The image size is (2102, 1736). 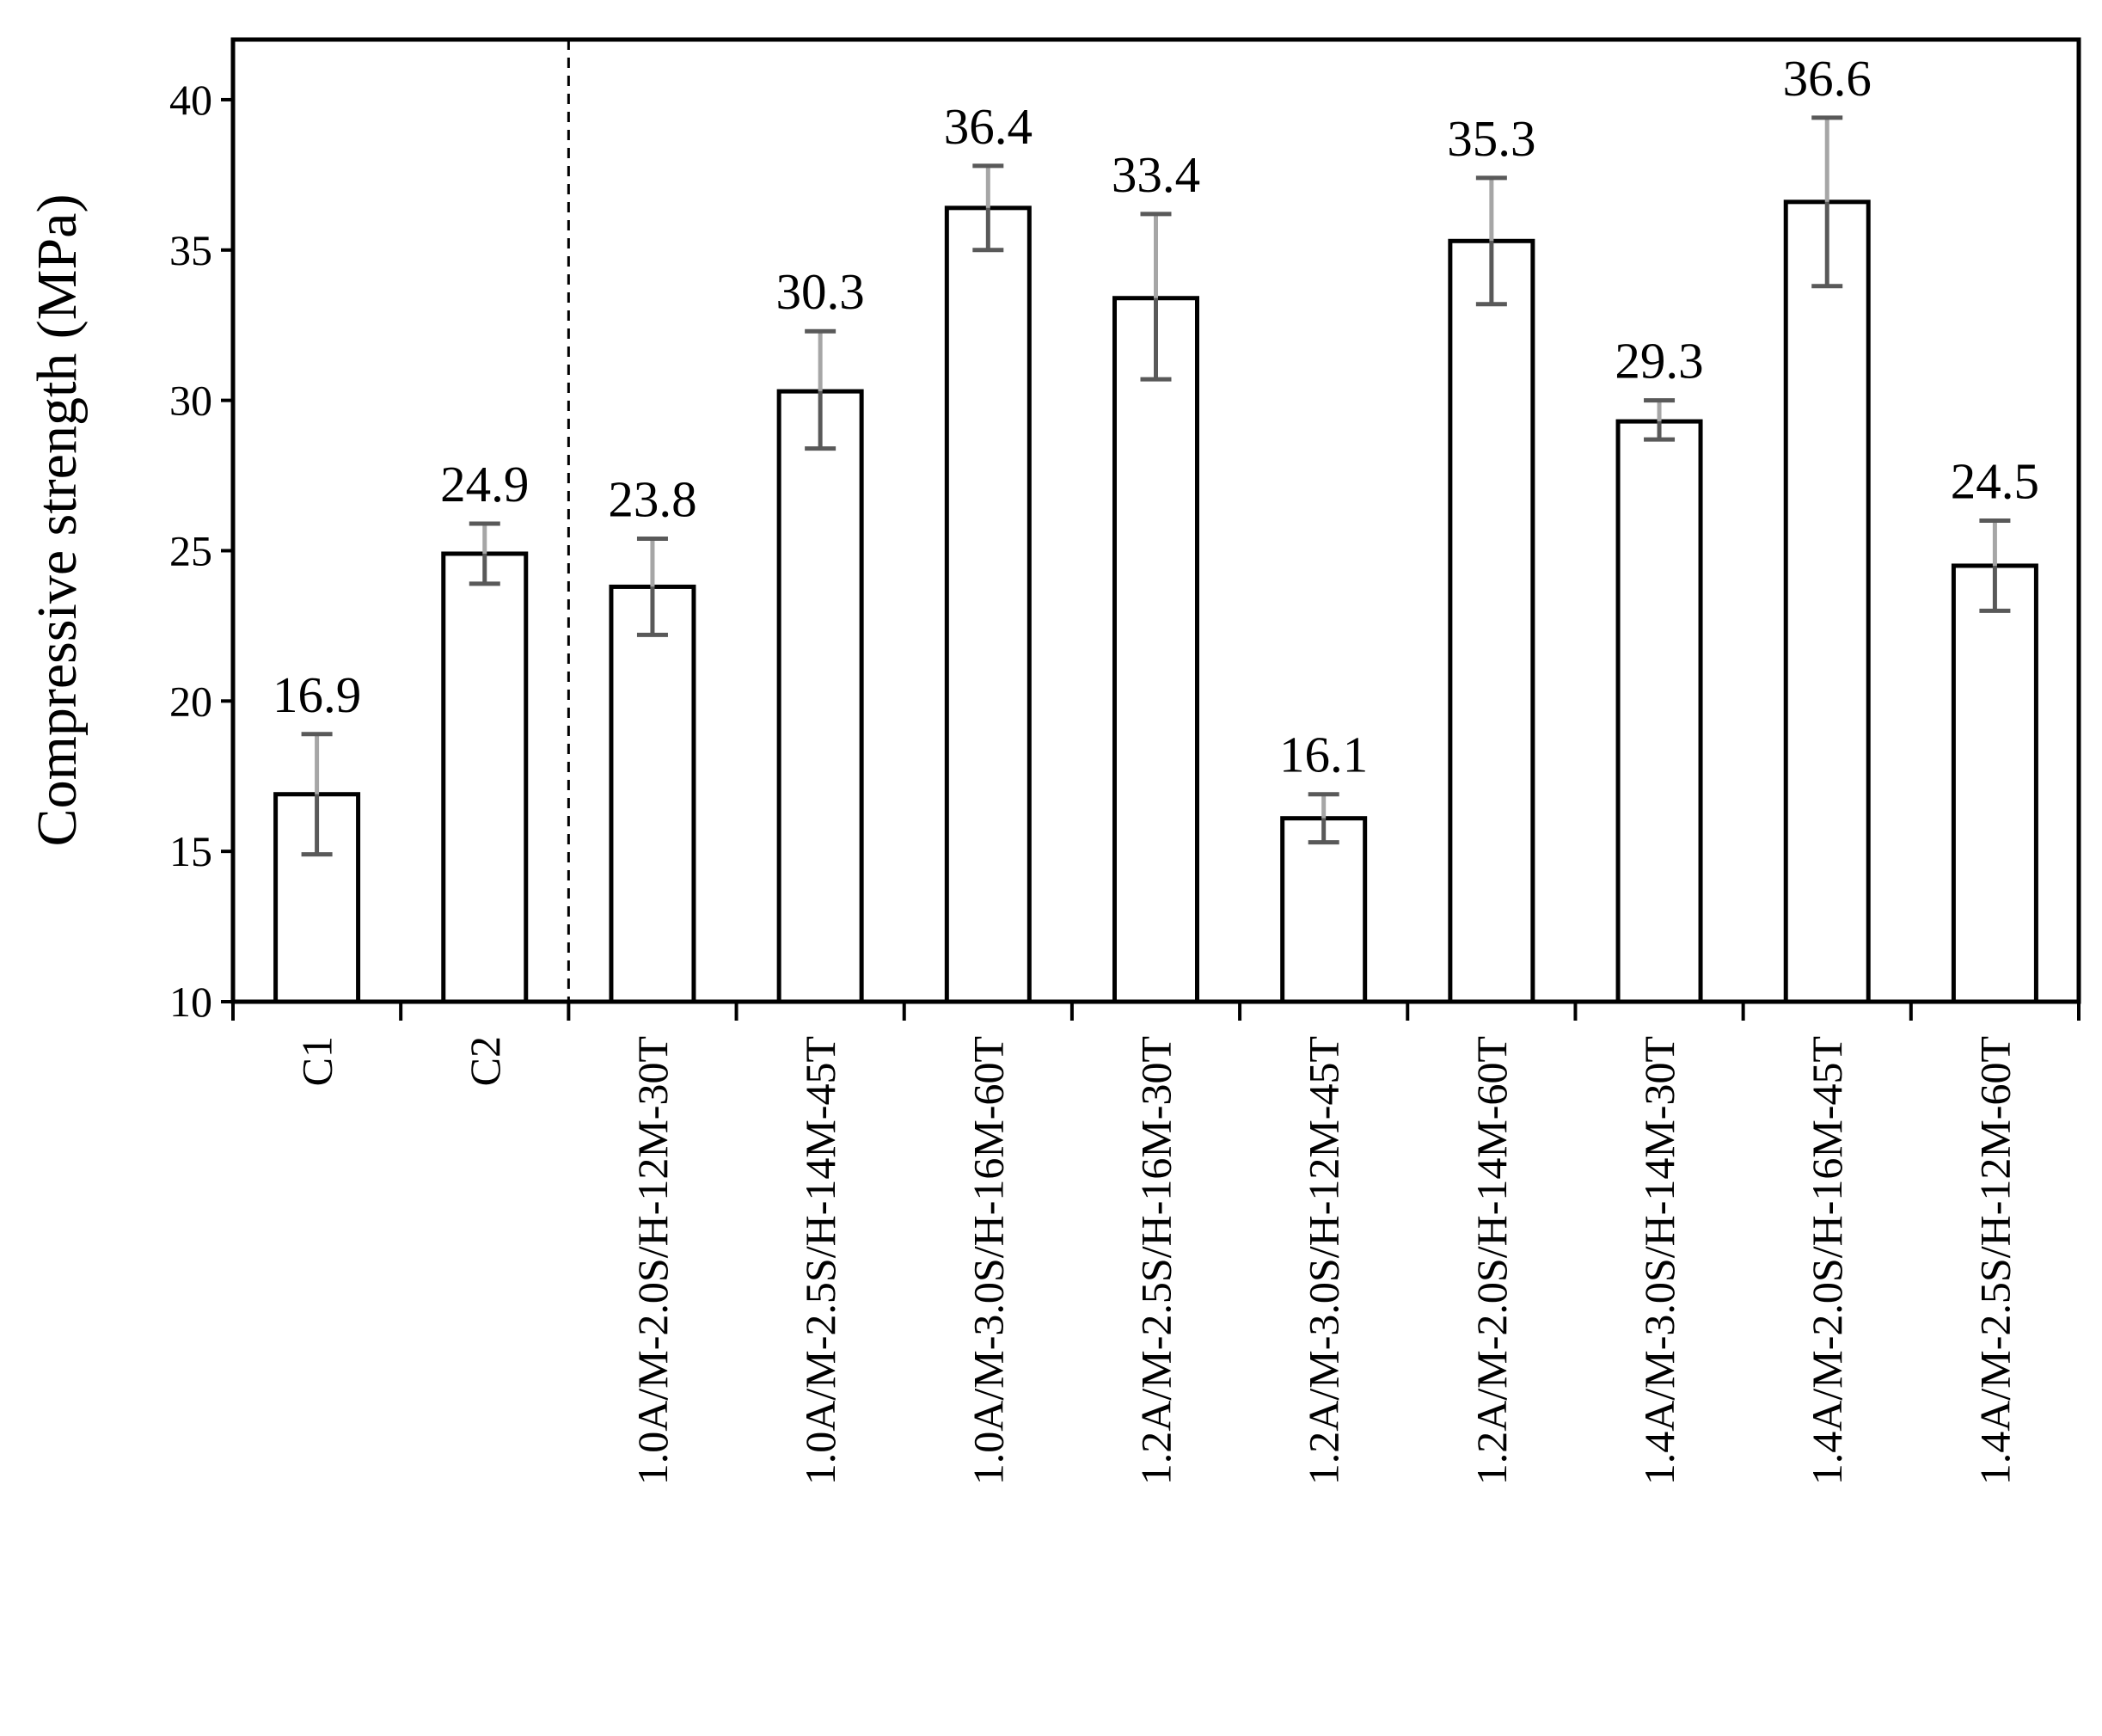 I want to click on data-label: 24.9, so click(x=484, y=484).